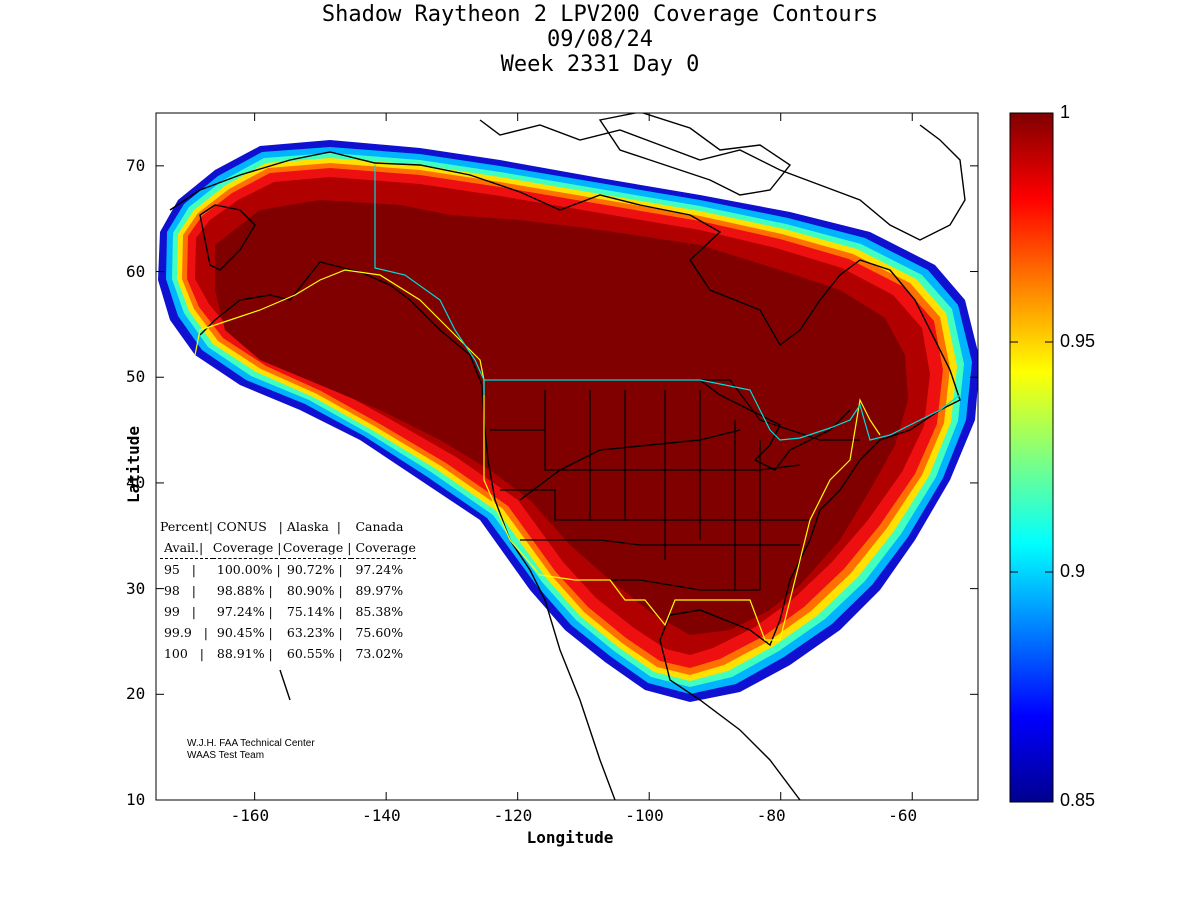  What do you see at coordinates (379, 590) in the screenshot?
I see `table-cell: 89.97%` at bounding box center [379, 590].